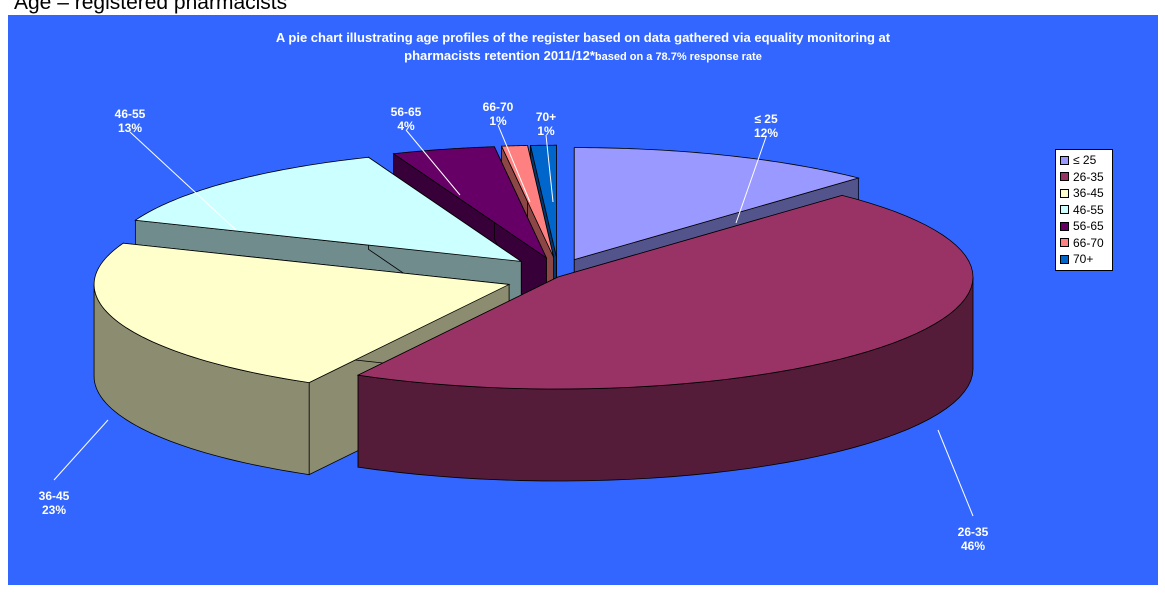 The height and width of the screenshot is (594, 1165). I want to click on slice-label-category: 70+, so click(546, 117).